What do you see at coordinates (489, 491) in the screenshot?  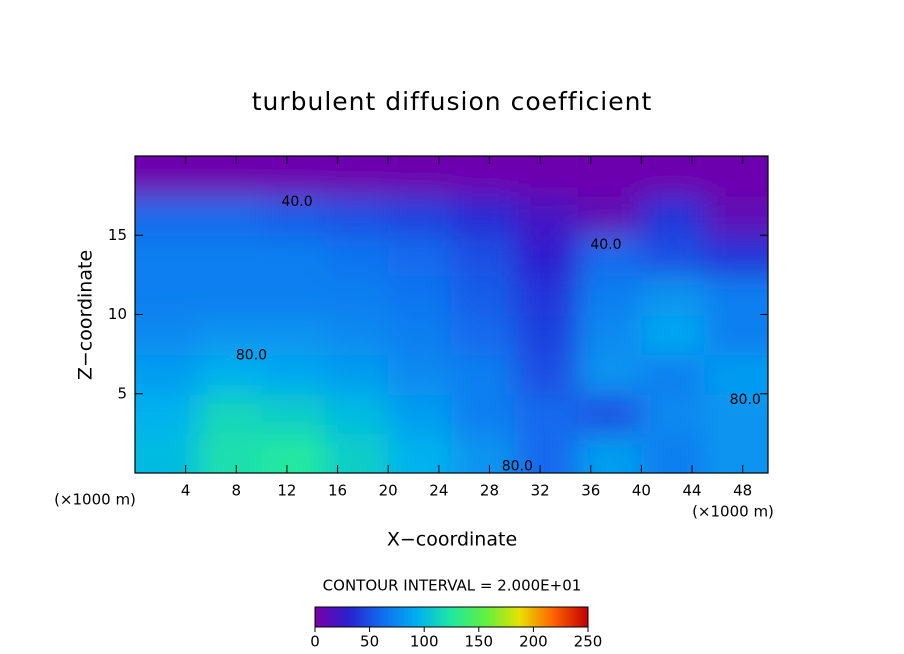 I see `x-tick-label: 28` at bounding box center [489, 491].